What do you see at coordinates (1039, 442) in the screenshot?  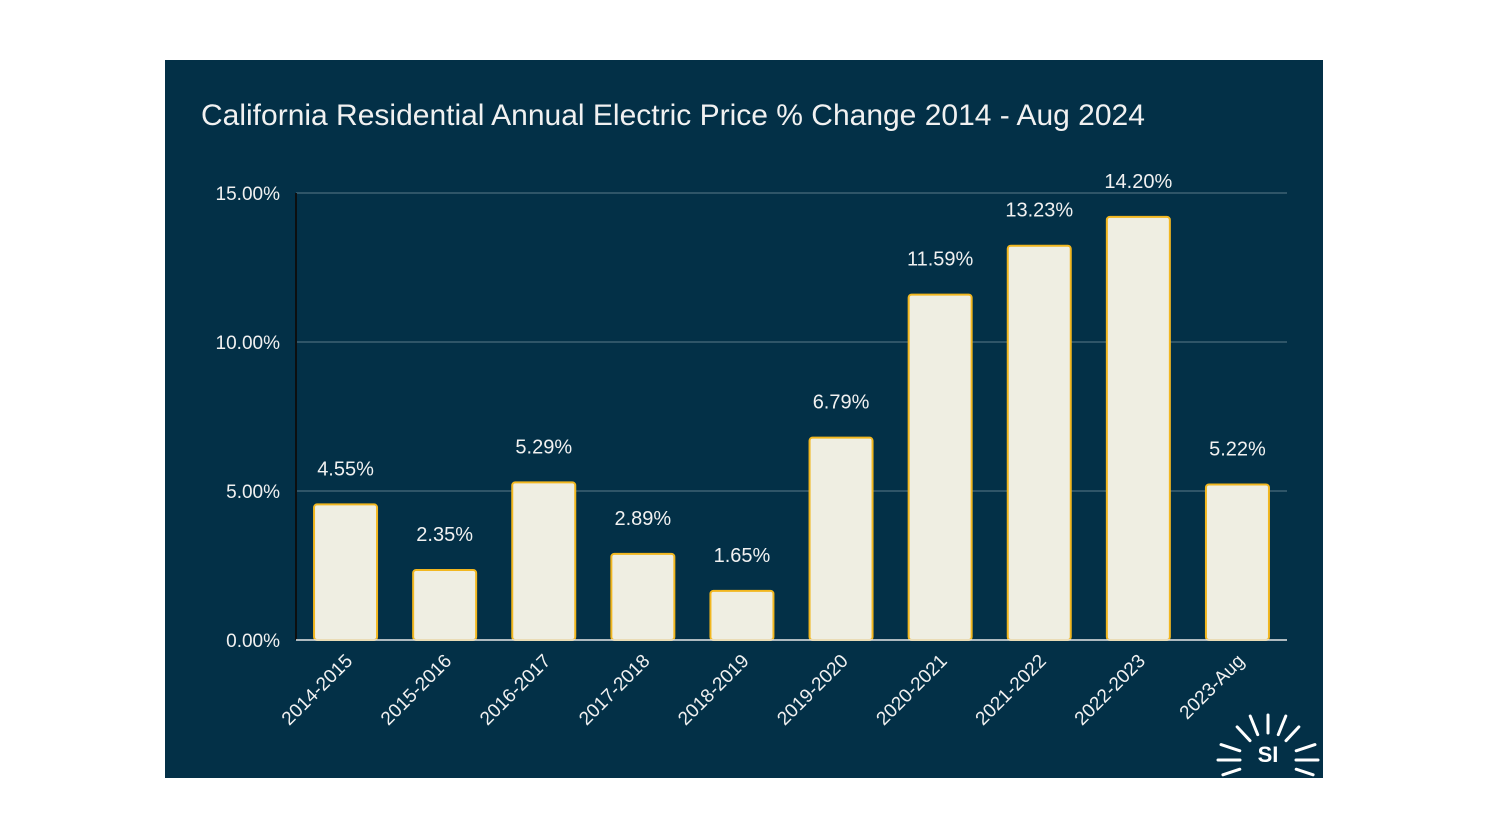 I see `bar-2021-2022` at bounding box center [1039, 442].